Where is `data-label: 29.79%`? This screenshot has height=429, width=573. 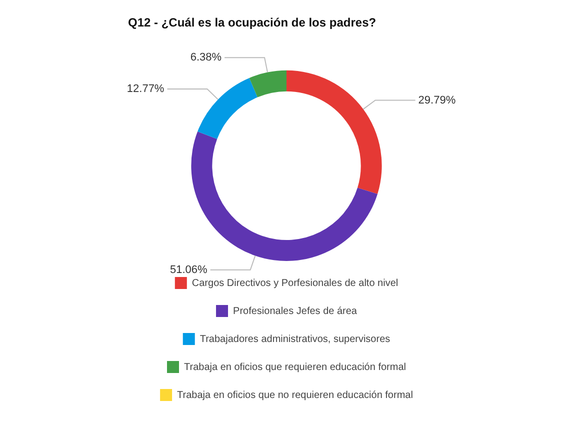 data-label: 29.79% is located at coordinates (437, 100).